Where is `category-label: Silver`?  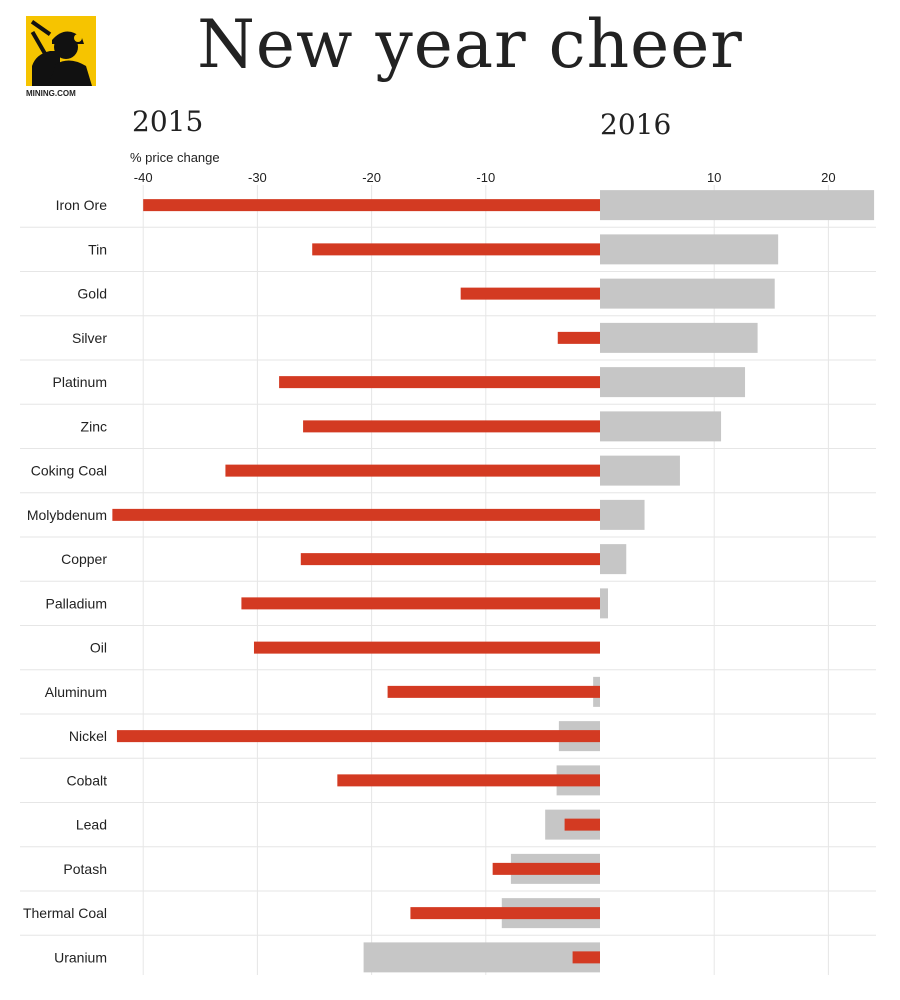
category-label: Silver is located at coordinates (89, 338).